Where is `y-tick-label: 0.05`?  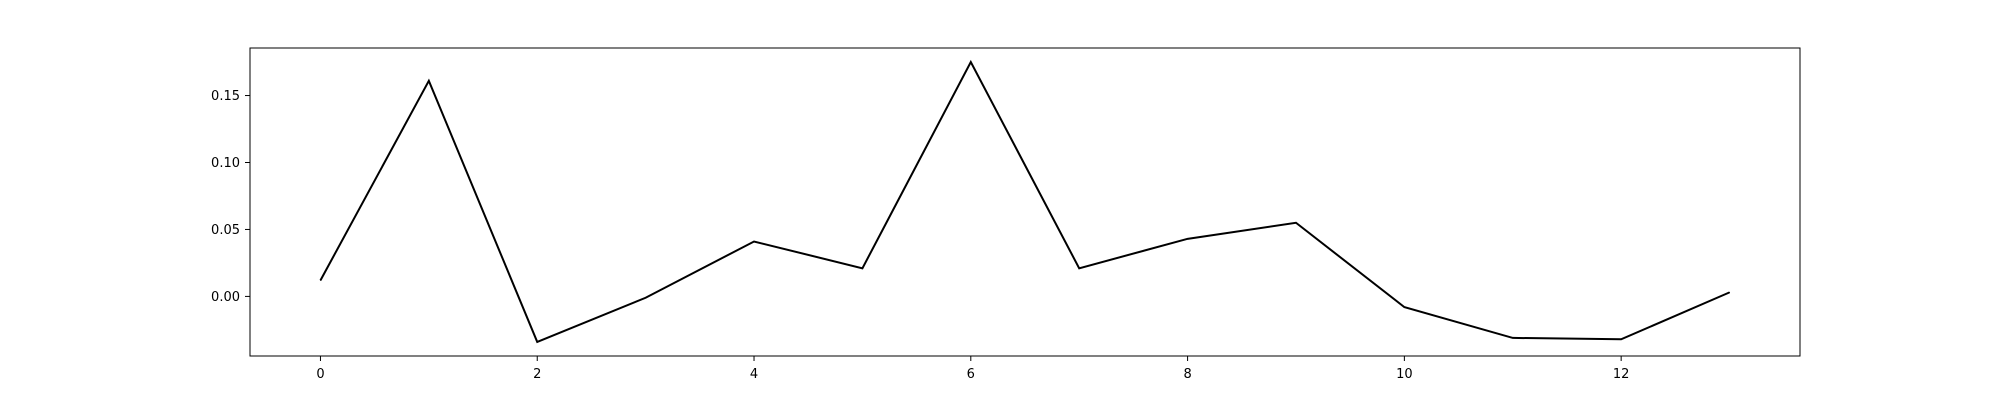 y-tick-label: 0.05 is located at coordinates (225, 230).